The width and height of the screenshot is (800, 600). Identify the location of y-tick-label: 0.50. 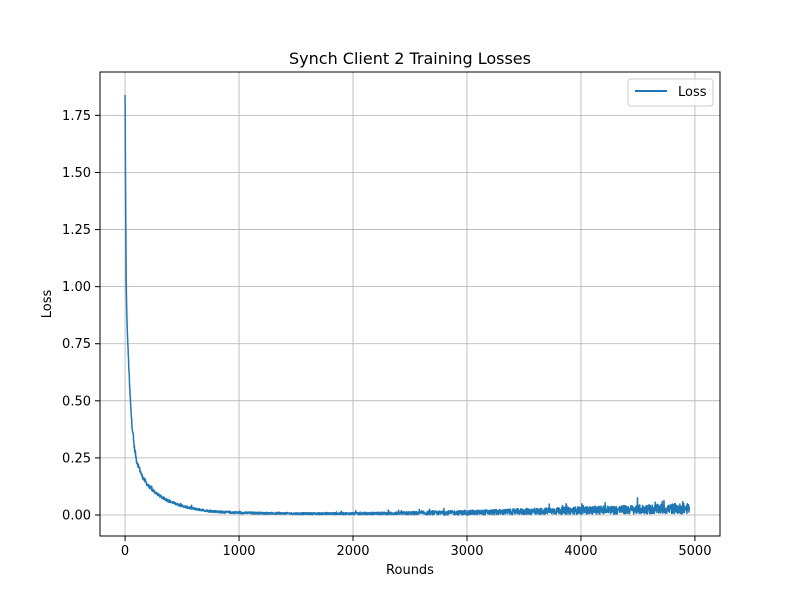
(76, 401).